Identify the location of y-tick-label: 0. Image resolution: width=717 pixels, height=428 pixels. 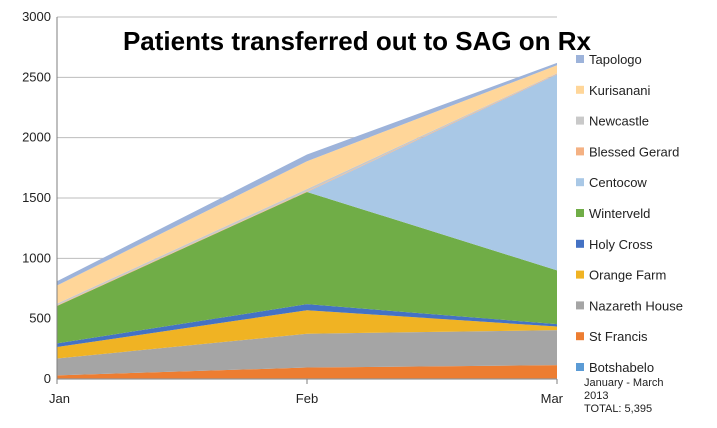
(47, 378).